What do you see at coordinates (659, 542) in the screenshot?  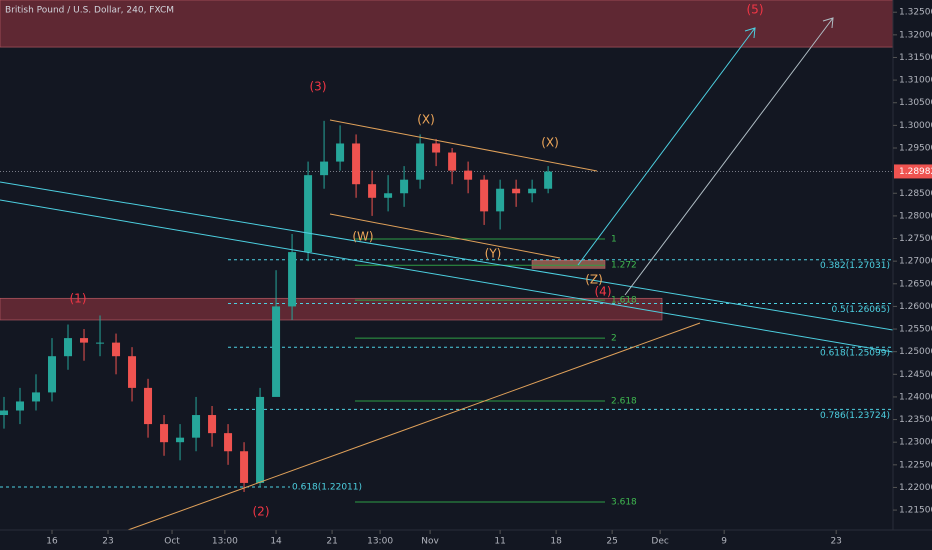 I see `x-tick-label: Dec` at bounding box center [659, 542].